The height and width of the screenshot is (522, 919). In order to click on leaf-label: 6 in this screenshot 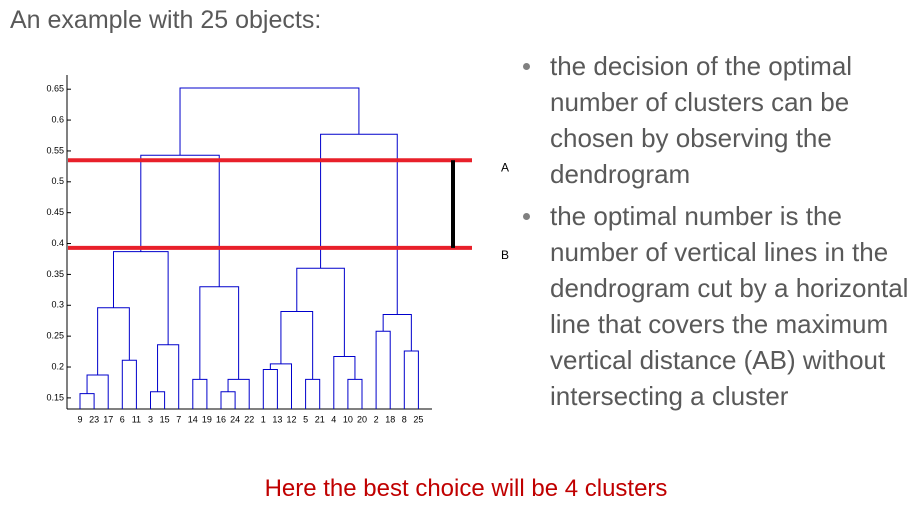, I will do `click(122, 419)`.